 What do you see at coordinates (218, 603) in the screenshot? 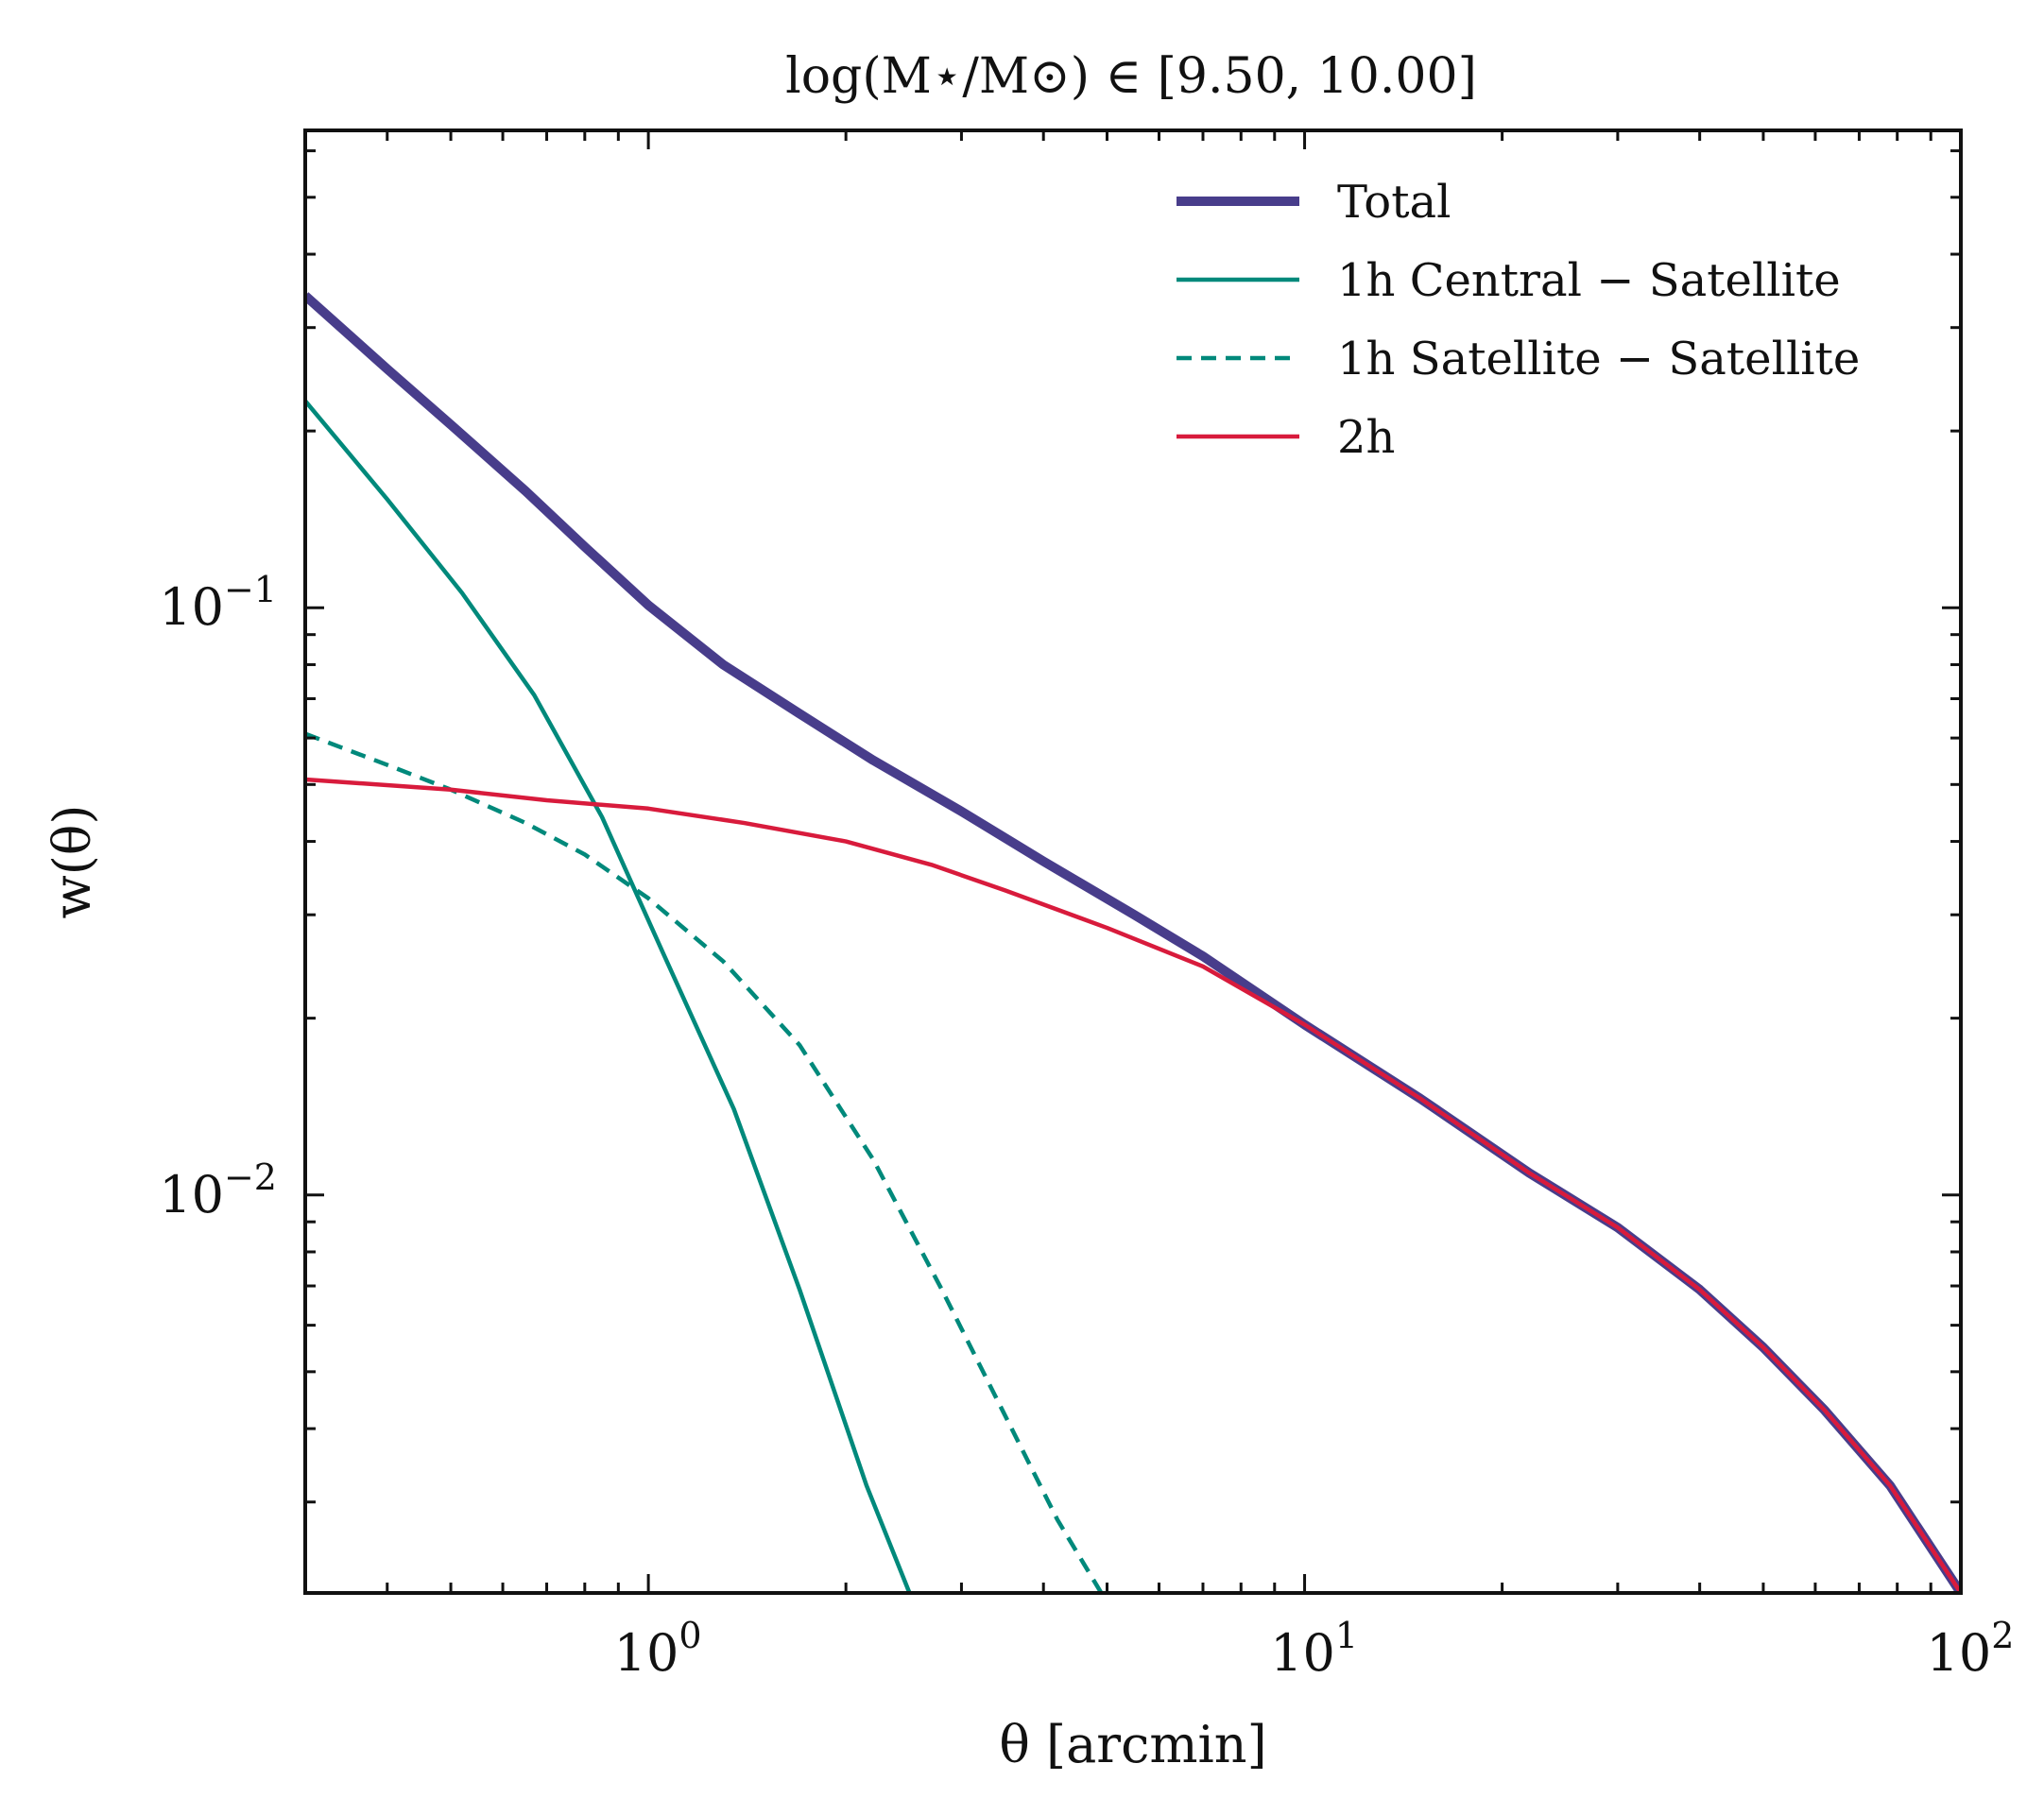
I see `y-tick-label: 10⁻¹` at bounding box center [218, 603].